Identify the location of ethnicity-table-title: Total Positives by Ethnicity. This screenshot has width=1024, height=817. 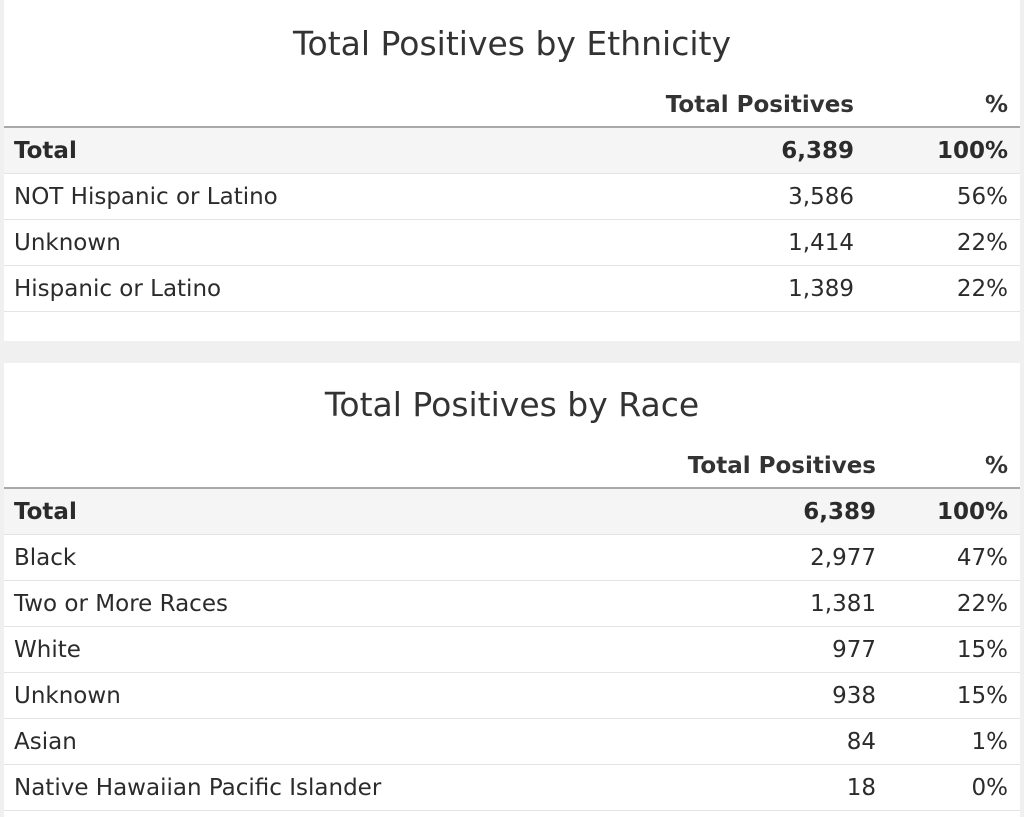
(512, 43).